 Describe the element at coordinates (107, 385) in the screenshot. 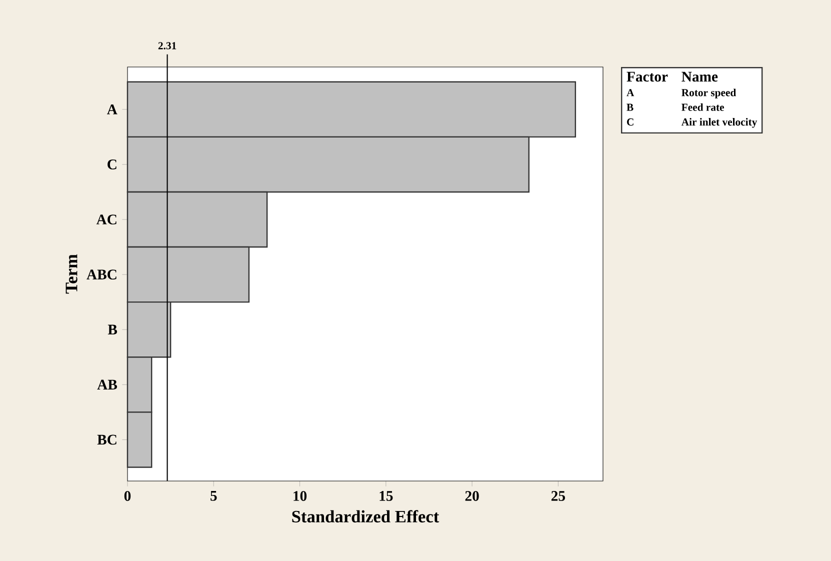

I see `y-tick-label: AB` at that location.